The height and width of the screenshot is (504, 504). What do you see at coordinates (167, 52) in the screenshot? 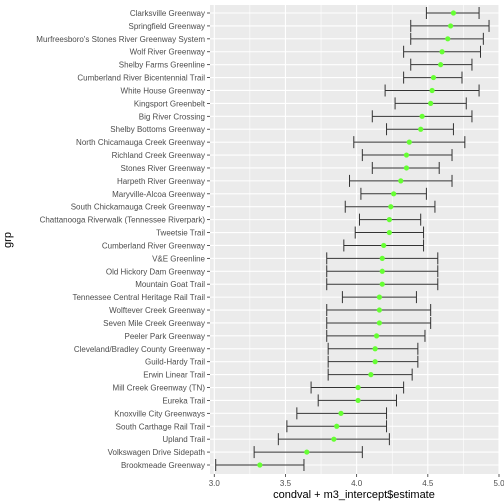
I see `y-tick-label: Wolf River Greenway` at bounding box center [167, 52].